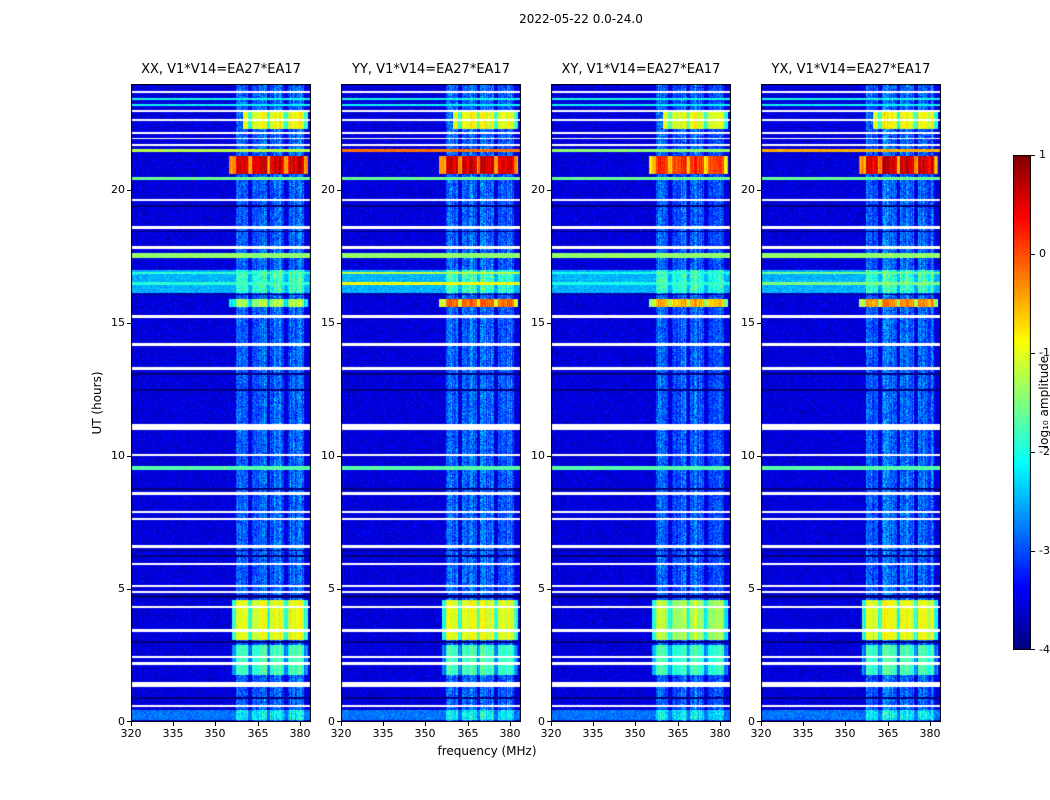  I want to click on colorbar-tick-label: 1, so click(1042, 154).